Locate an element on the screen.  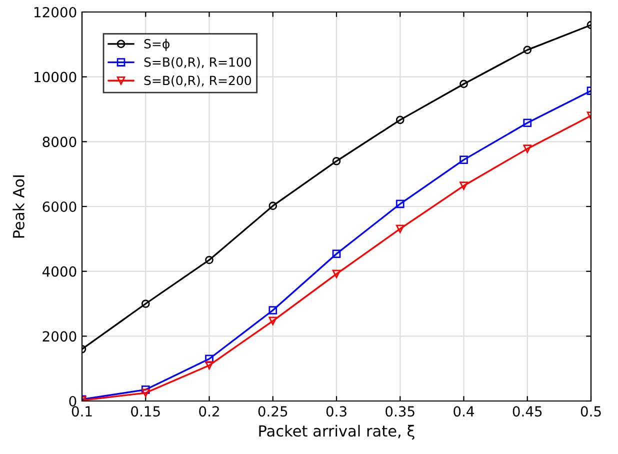
x-tick-label: 0.15 is located at coordinates (145, 411).